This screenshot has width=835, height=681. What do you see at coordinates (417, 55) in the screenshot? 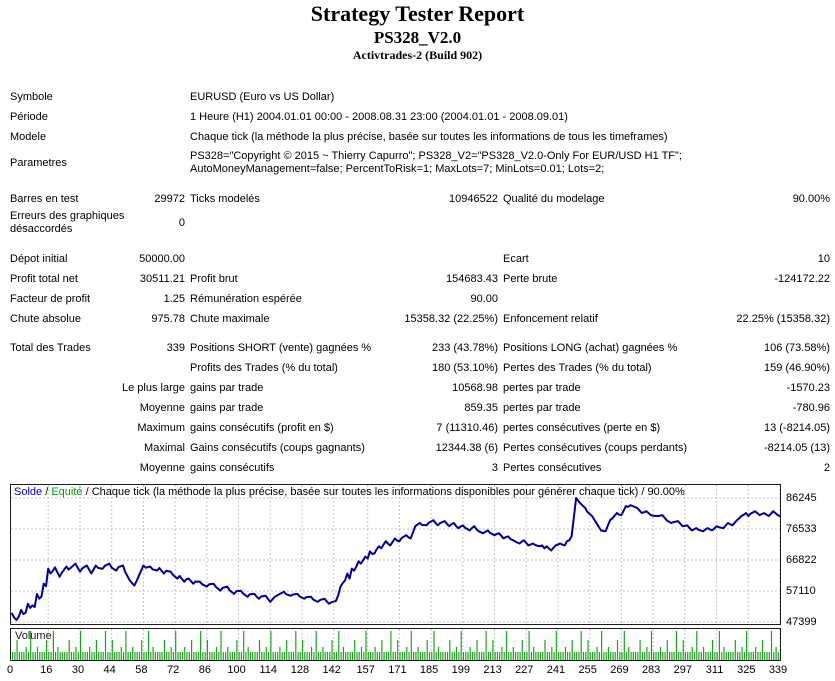
I see `server-build: Activtrades-2 (Build 902)` at bounding box center [417, 55].